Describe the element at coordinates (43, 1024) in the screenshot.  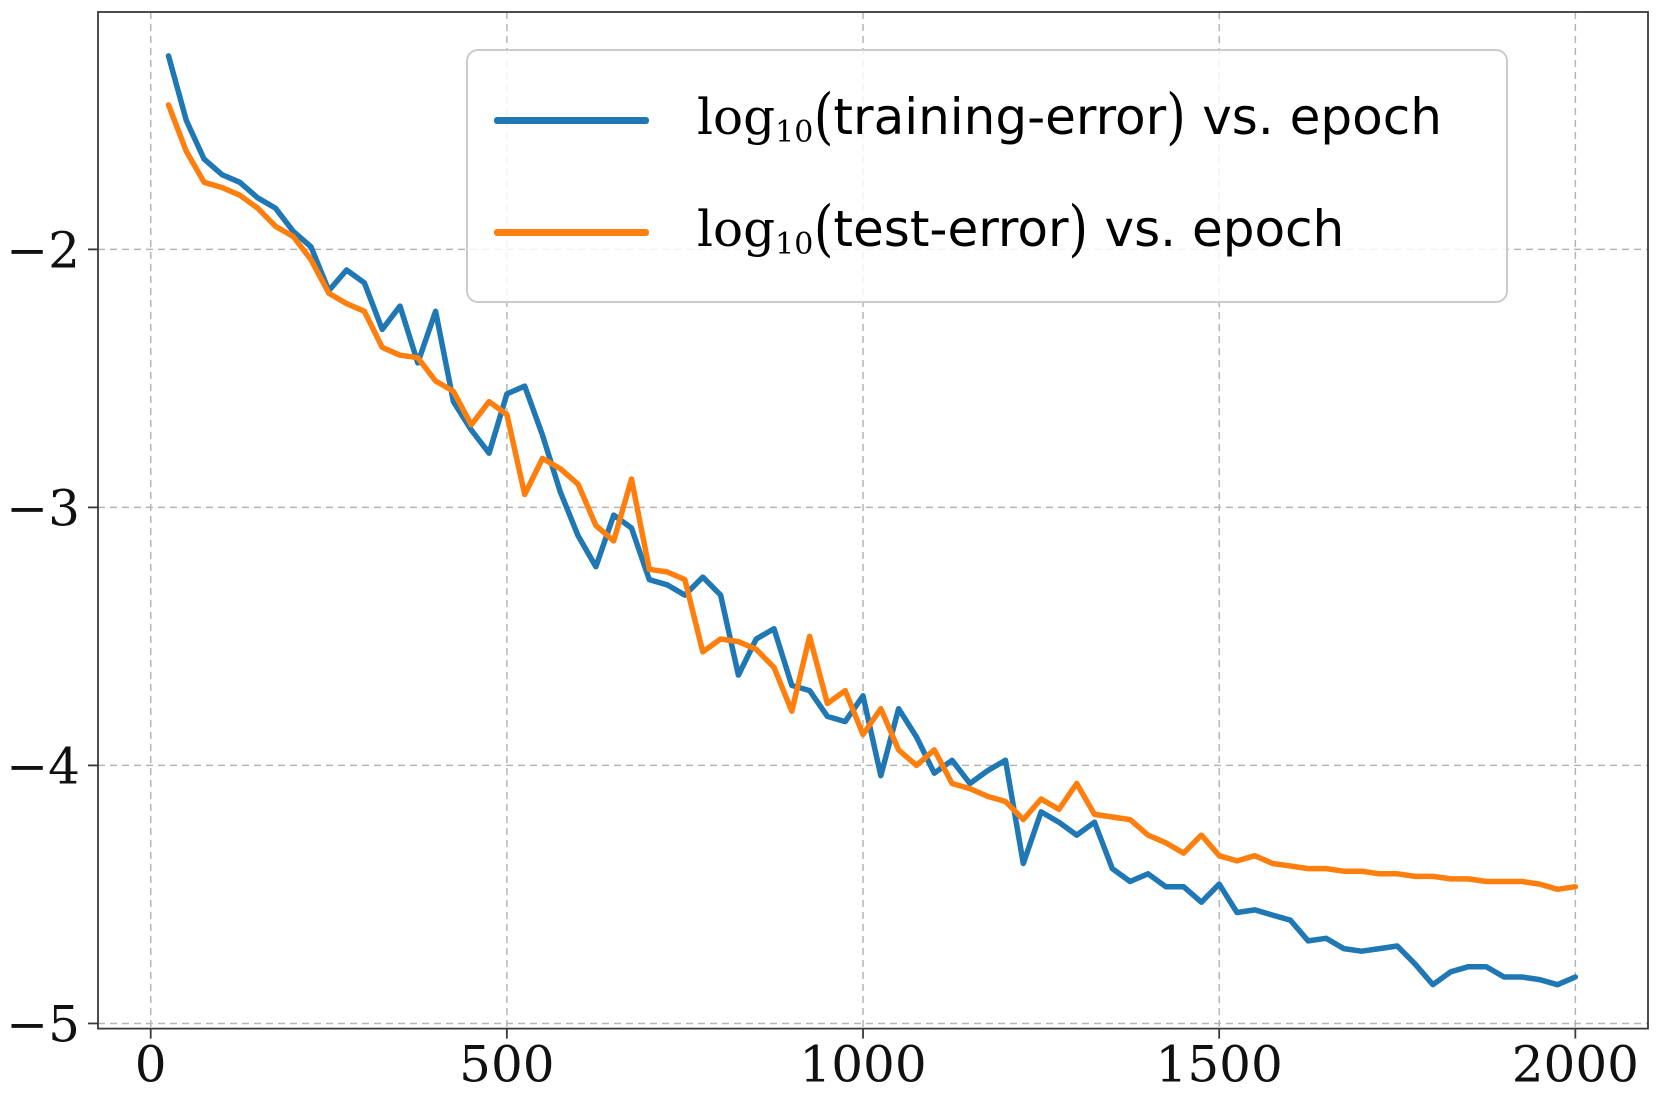
I see `y-tick-label--5: −5` at that location.